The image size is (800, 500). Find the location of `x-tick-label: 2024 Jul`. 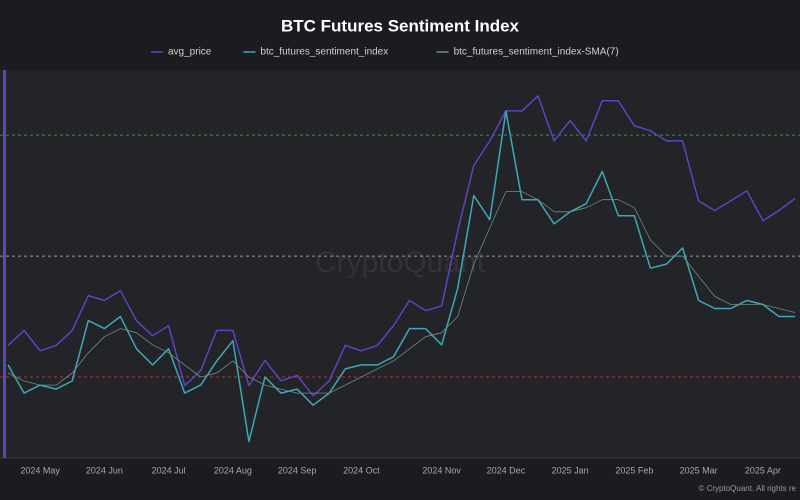

x-tick-label: 2024 Jul is located at coordinates (169, 470).